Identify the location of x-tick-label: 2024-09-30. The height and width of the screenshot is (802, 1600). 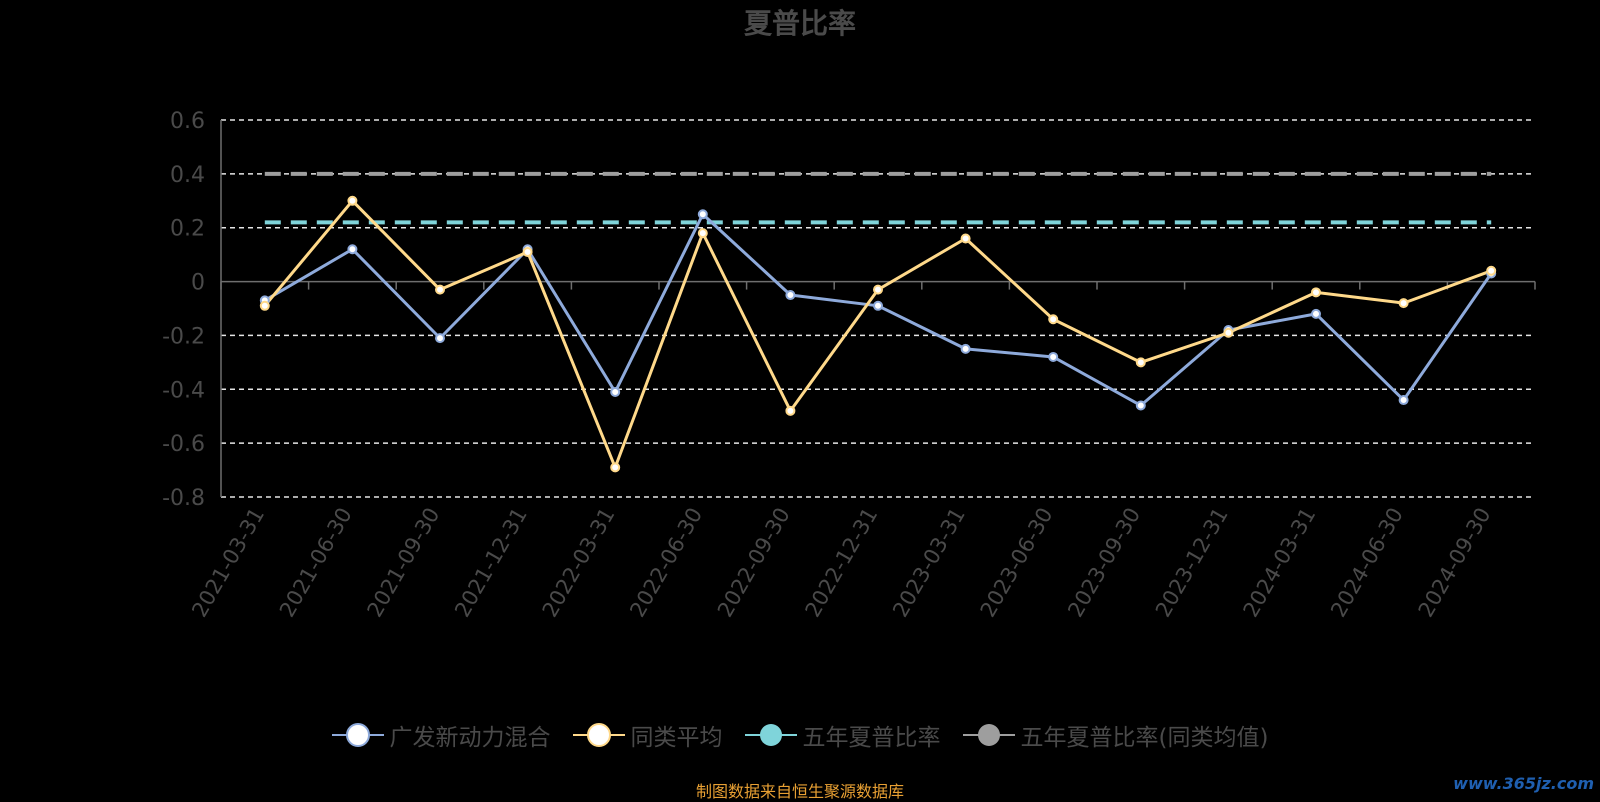
(1455, 563).